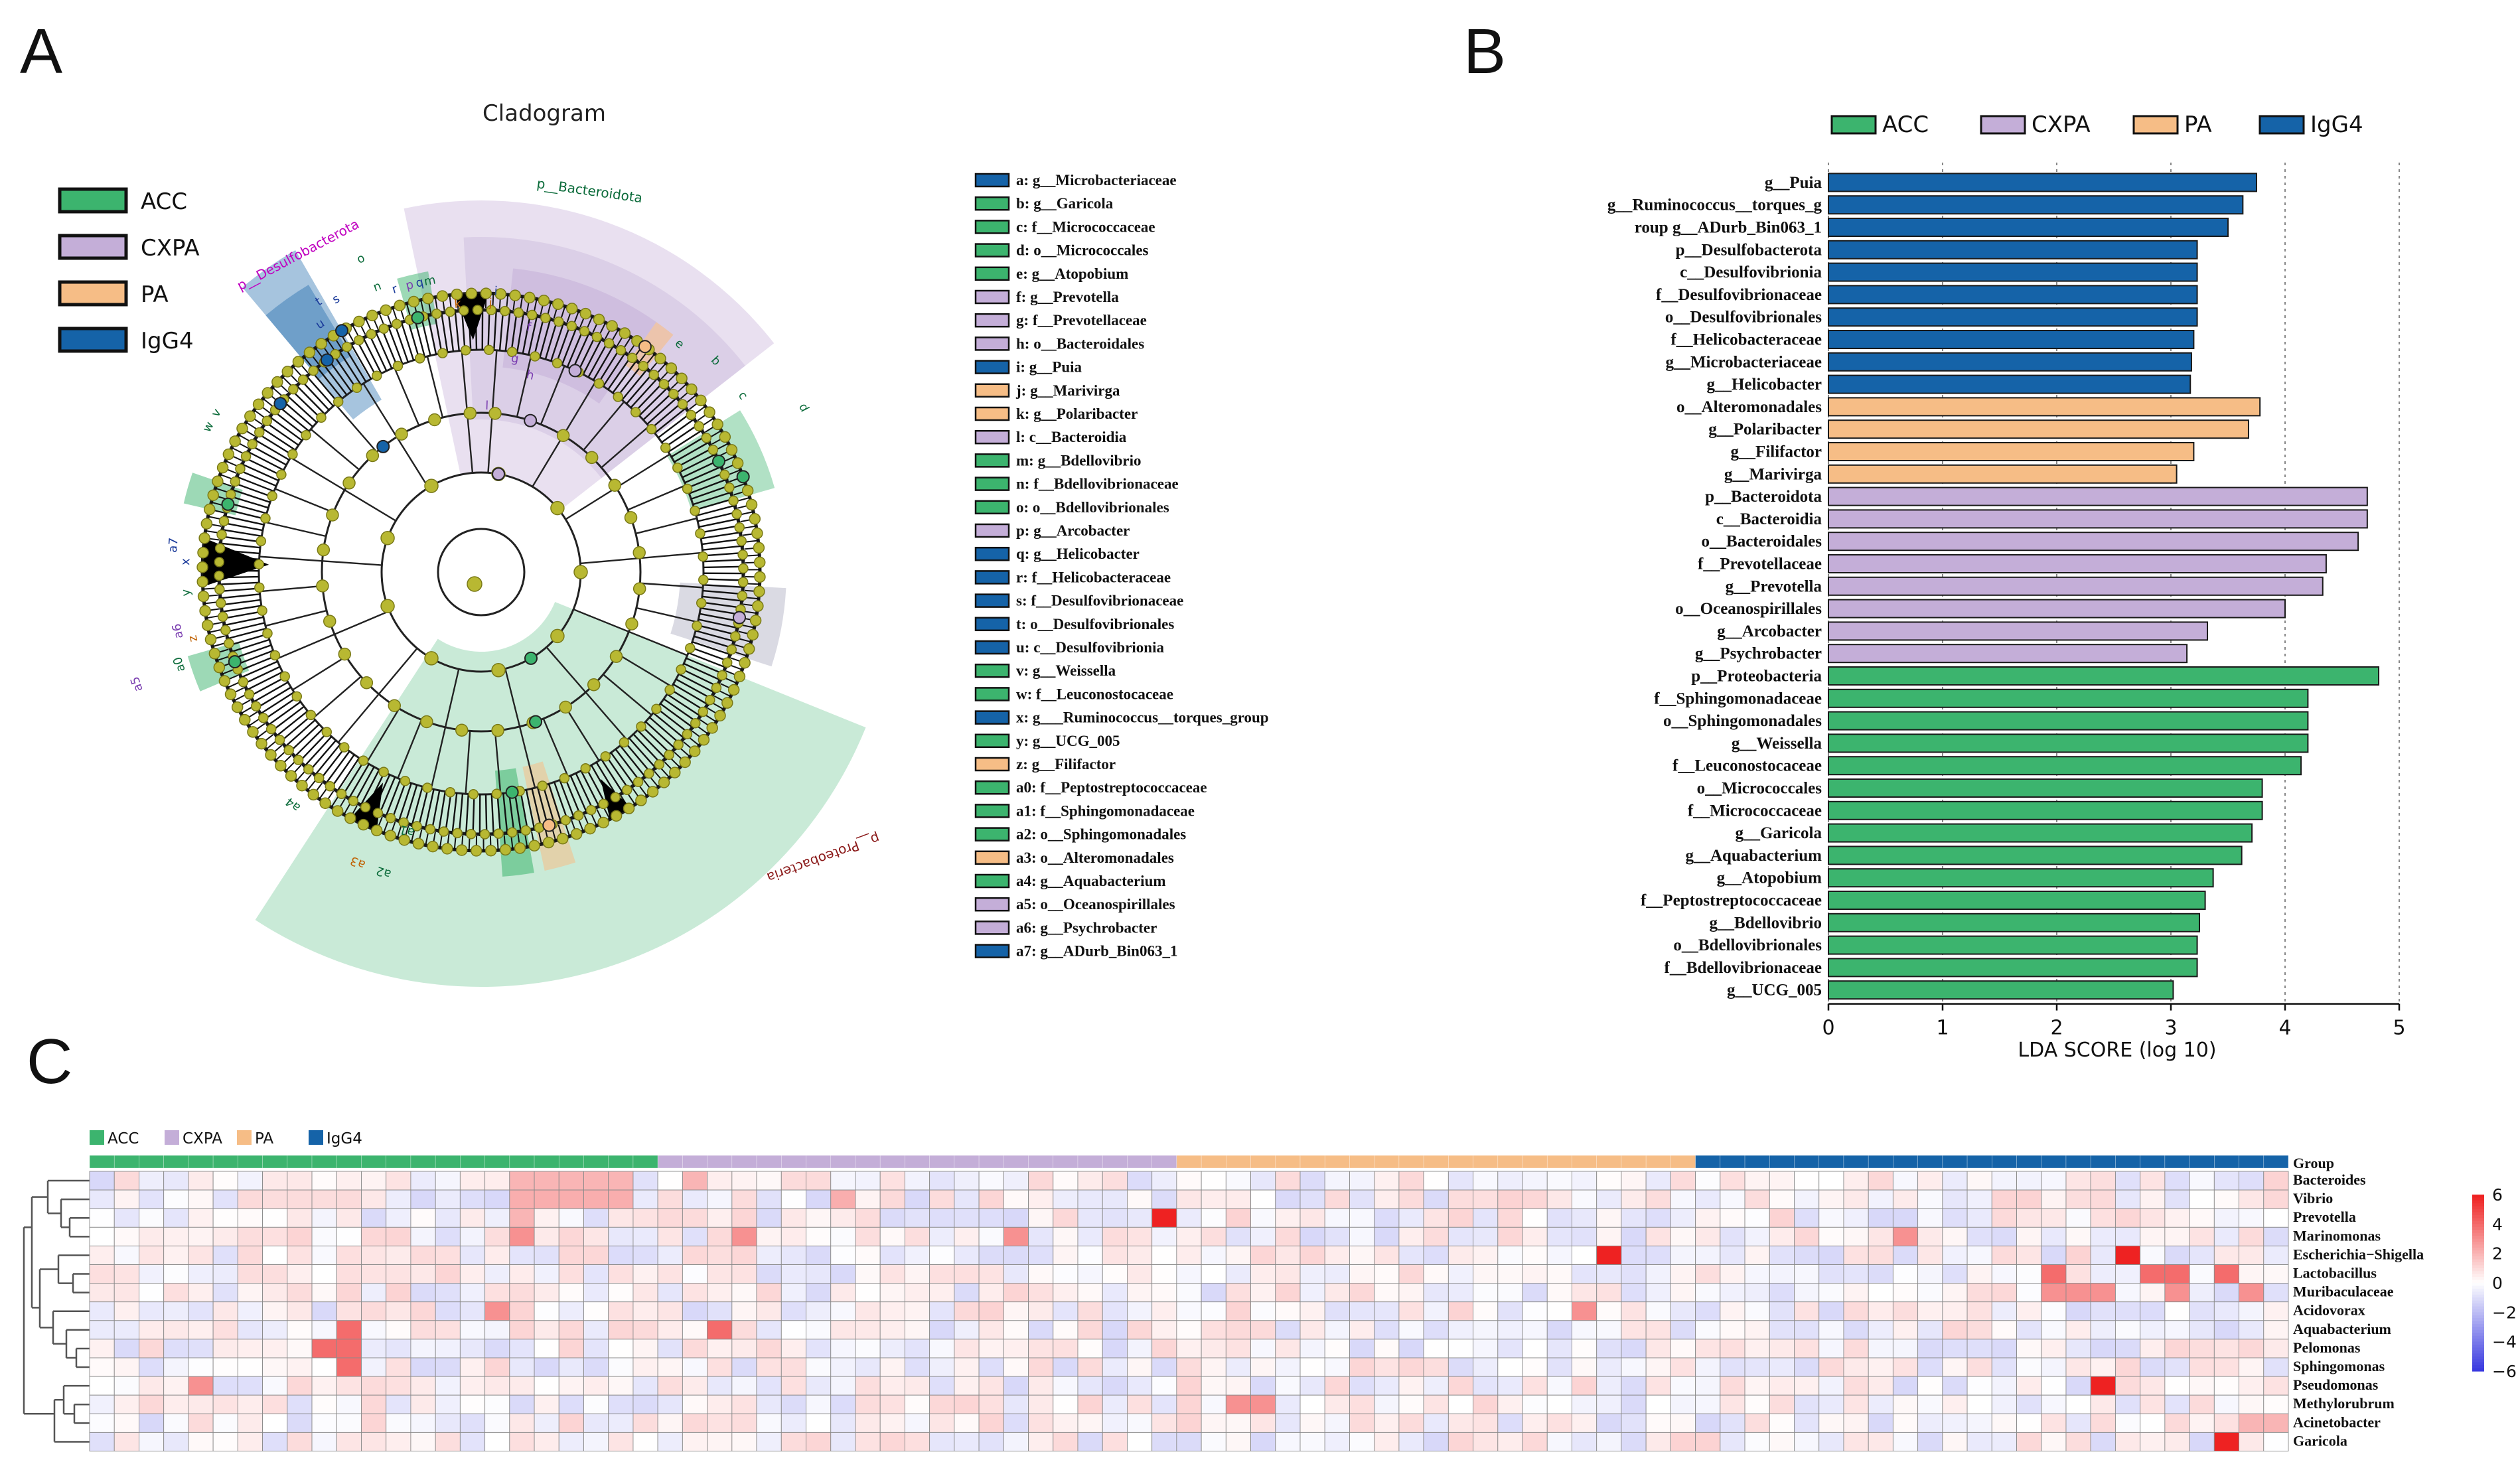 This screenshot has height=1470, width=2520. What do you see at coordinates (804, 408) in the screenshot?
I see `cladogram-letter-d: d` at bounding box center [804, 408].